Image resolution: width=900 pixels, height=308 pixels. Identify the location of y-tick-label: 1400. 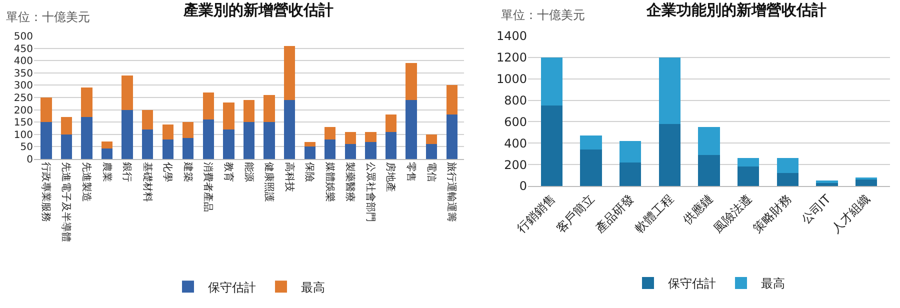
(511, 36).